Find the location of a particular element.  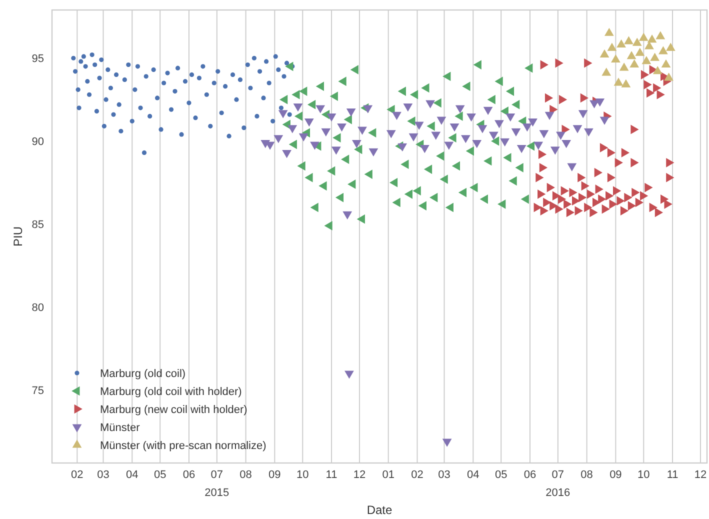

legend-label: Marburg (new coil with holder) is located at coordinates (174, 410).